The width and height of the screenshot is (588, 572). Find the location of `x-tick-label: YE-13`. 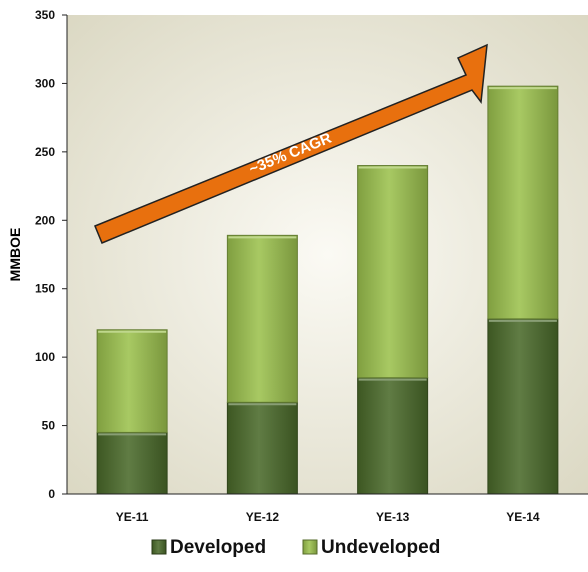

x-tick-label: YE-13 is located at coordinates (393, 517).